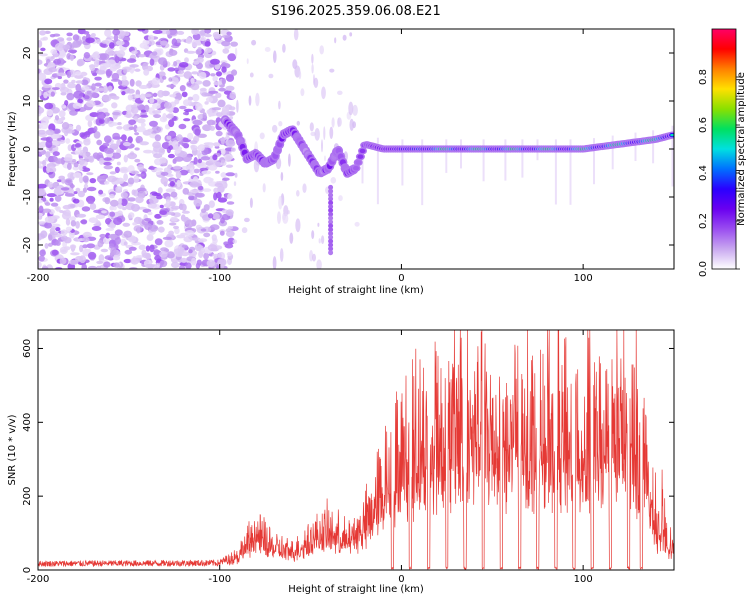  What do you see at coordinates (724, 149) in the screenshot?
I see `colorbar-gradient` at bounding box center [724, 149].